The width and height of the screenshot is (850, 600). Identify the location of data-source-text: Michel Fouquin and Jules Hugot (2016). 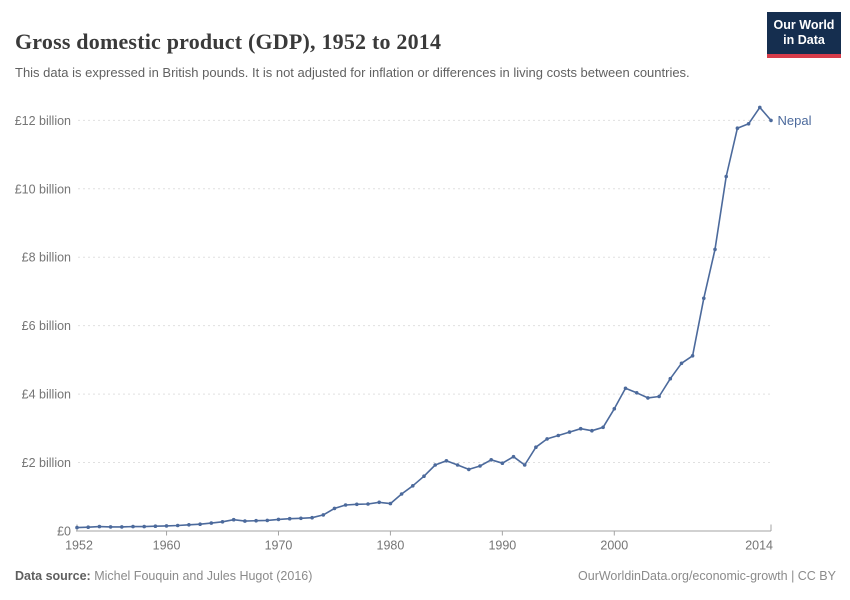
(203, 576).